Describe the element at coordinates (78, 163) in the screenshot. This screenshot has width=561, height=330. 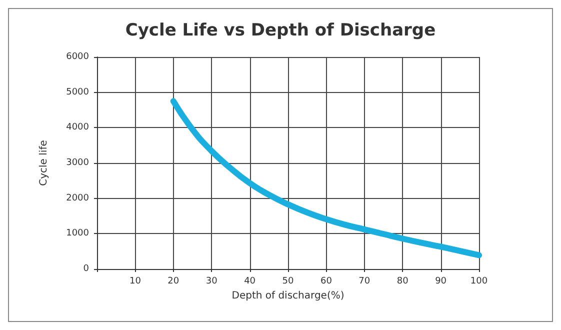
I see `y-tick-label: 3000` at that location.